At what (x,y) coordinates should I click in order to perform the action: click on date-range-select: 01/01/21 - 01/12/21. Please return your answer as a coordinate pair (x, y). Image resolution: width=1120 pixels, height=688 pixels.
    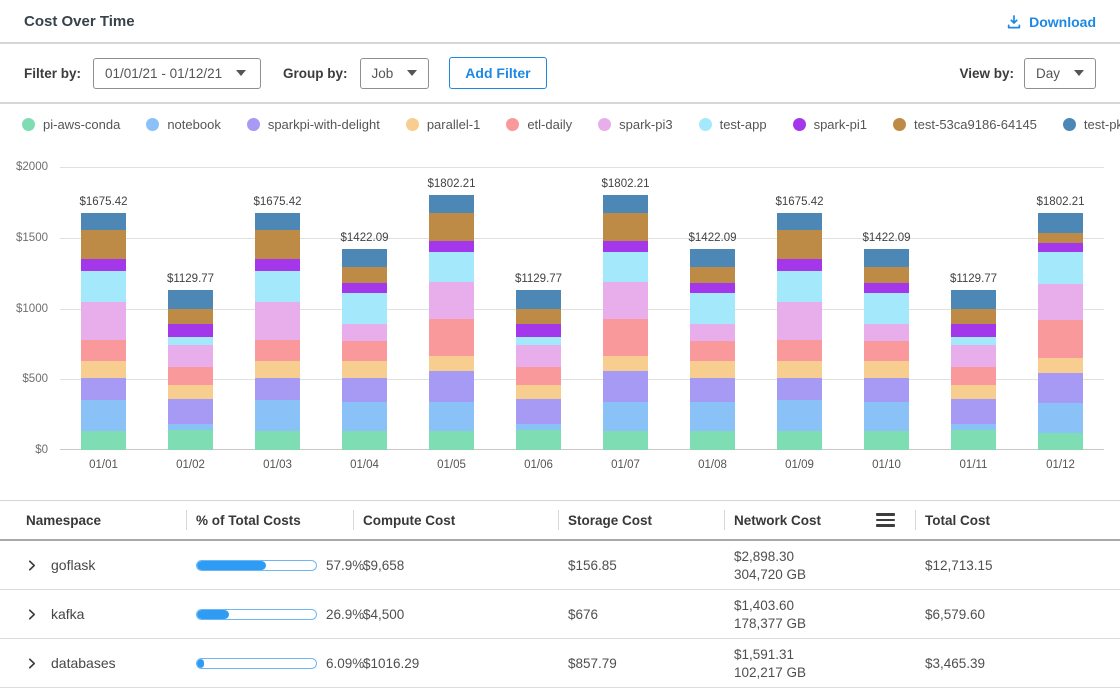
    Looking at the image, I should click on (177, 73).